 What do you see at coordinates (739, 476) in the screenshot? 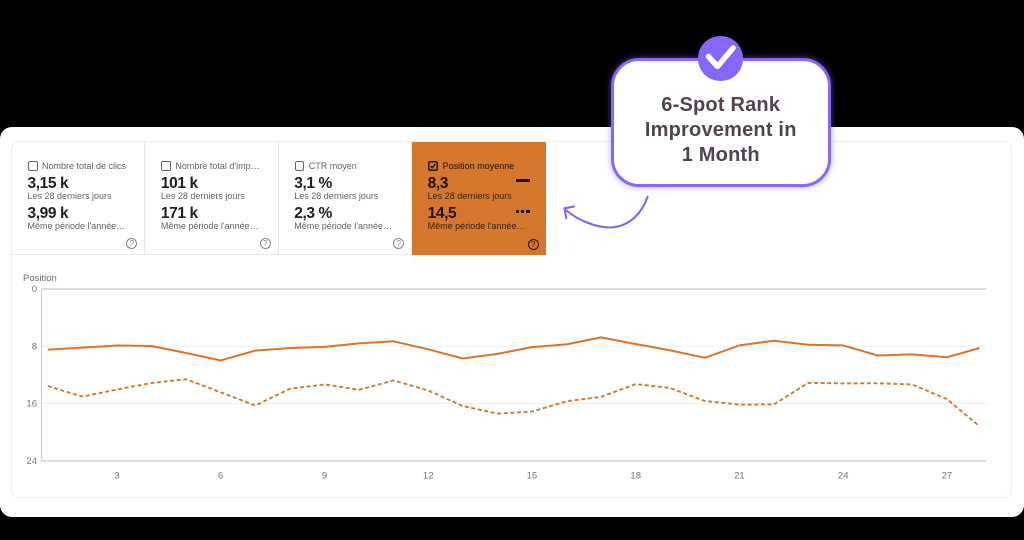
I see `svg-text: 21` at bounding box center [739, 476].